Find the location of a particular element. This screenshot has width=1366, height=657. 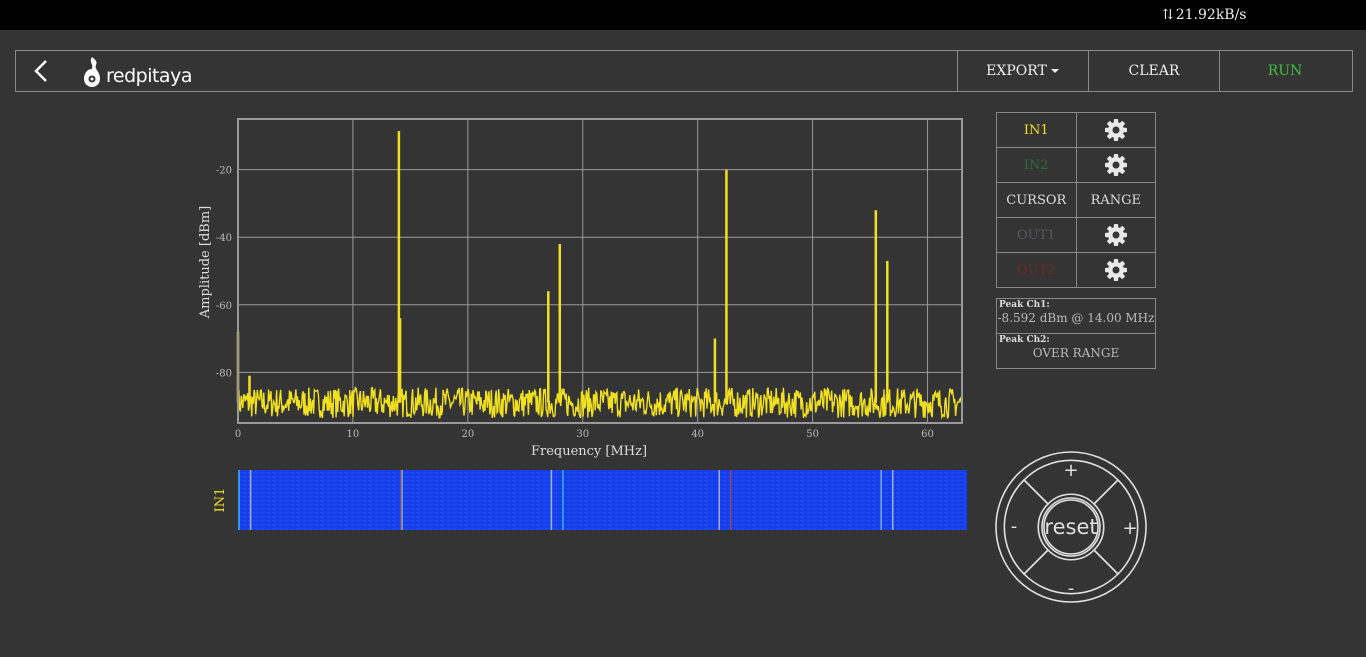

redpitaya-logo: redpitaya is located at coordinates (136, 72).